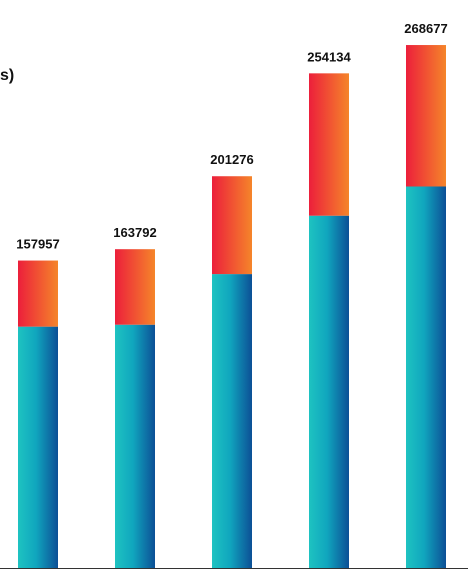 The image size is (468, 569). I want to click on total-label-2: 163792, so click(134, 232).